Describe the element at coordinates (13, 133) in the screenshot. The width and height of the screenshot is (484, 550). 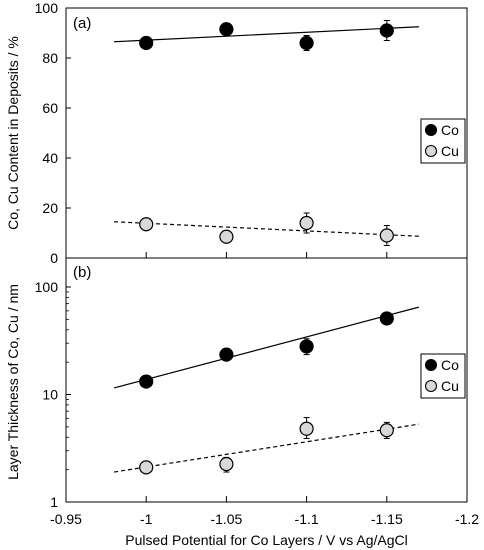
I see `y-axis-label-a: Co, Cu Content in Deposits / %` at that location.